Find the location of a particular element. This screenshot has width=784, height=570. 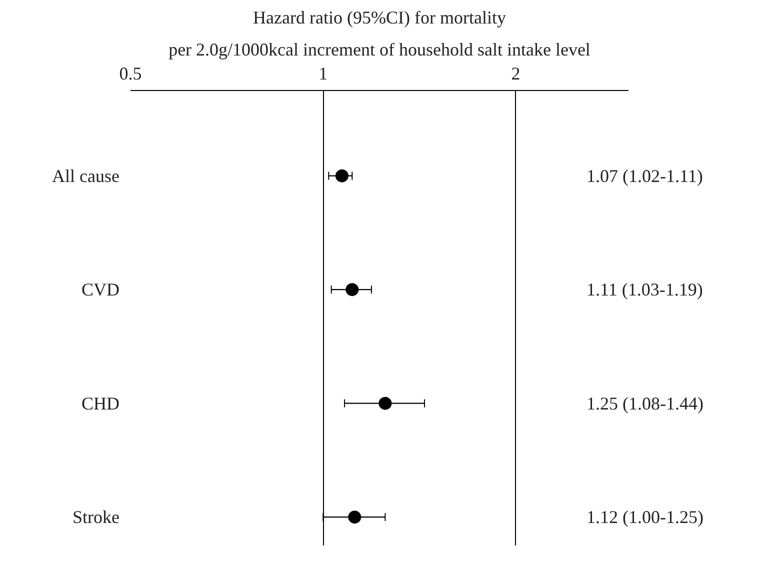

y-tick-label: All cause is located at coordinates (86, 176).